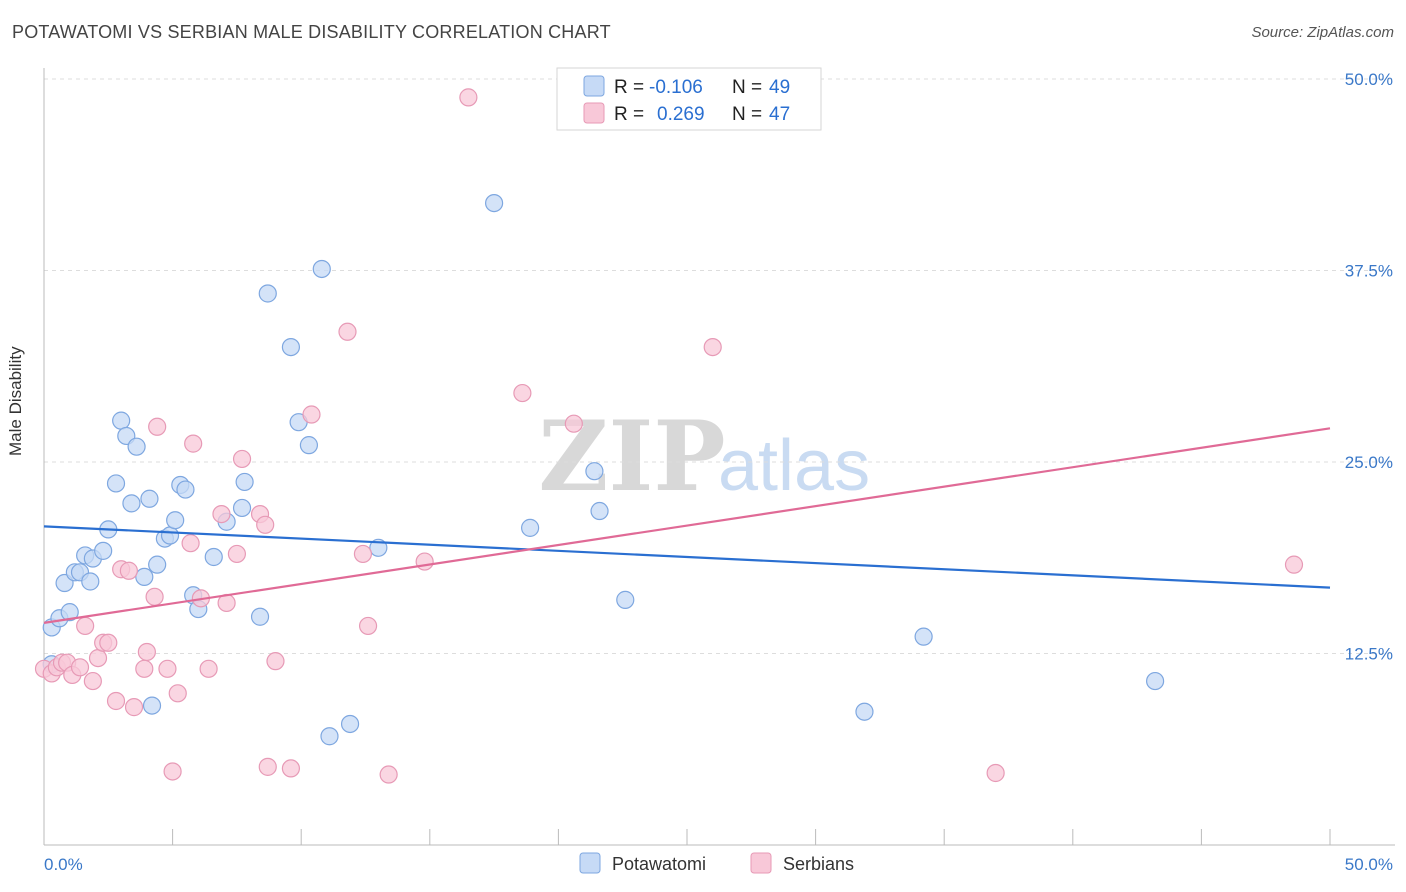  I want to click on y-tick-label-3: 50.0%, so click(1369, 79).